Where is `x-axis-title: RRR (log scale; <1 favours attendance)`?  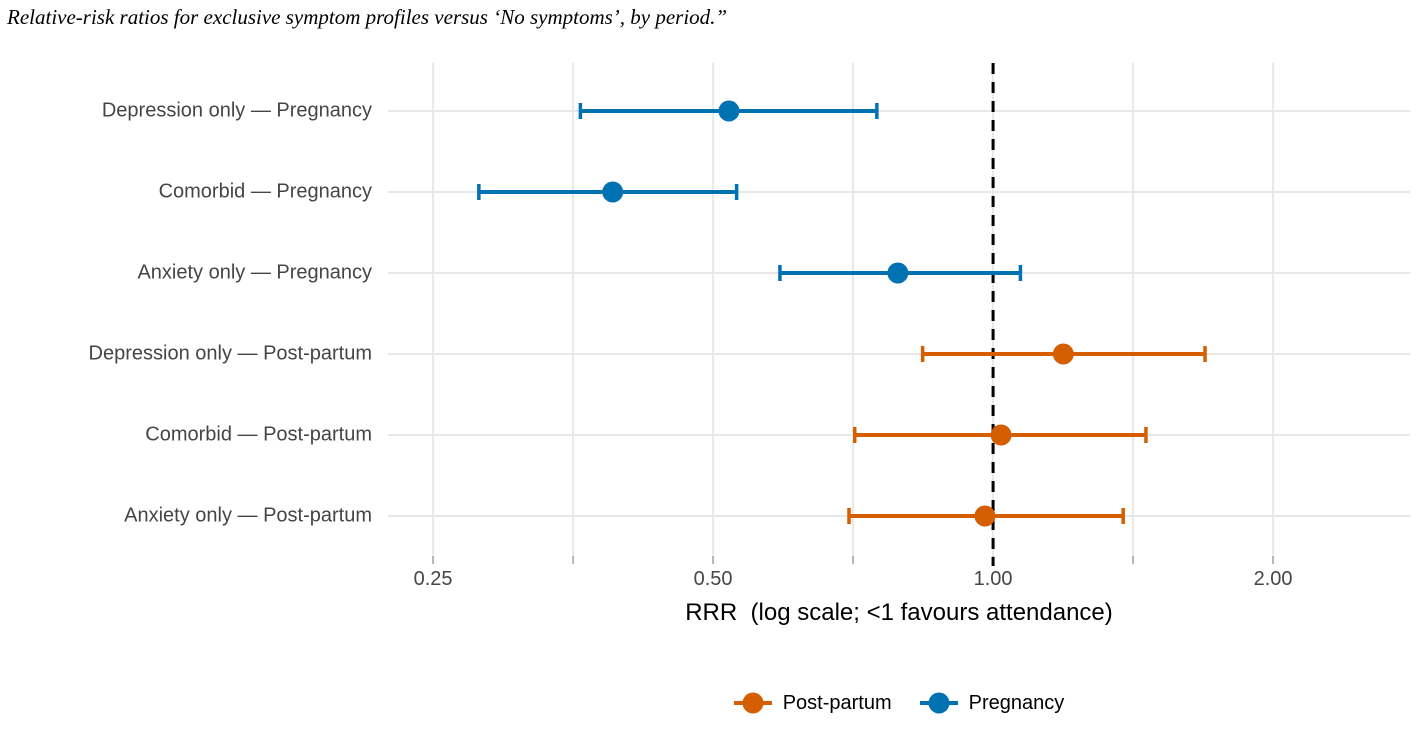 x-axis-title: RRR (log scale; <1 favours attendance) is located at coordinates (899, 612).